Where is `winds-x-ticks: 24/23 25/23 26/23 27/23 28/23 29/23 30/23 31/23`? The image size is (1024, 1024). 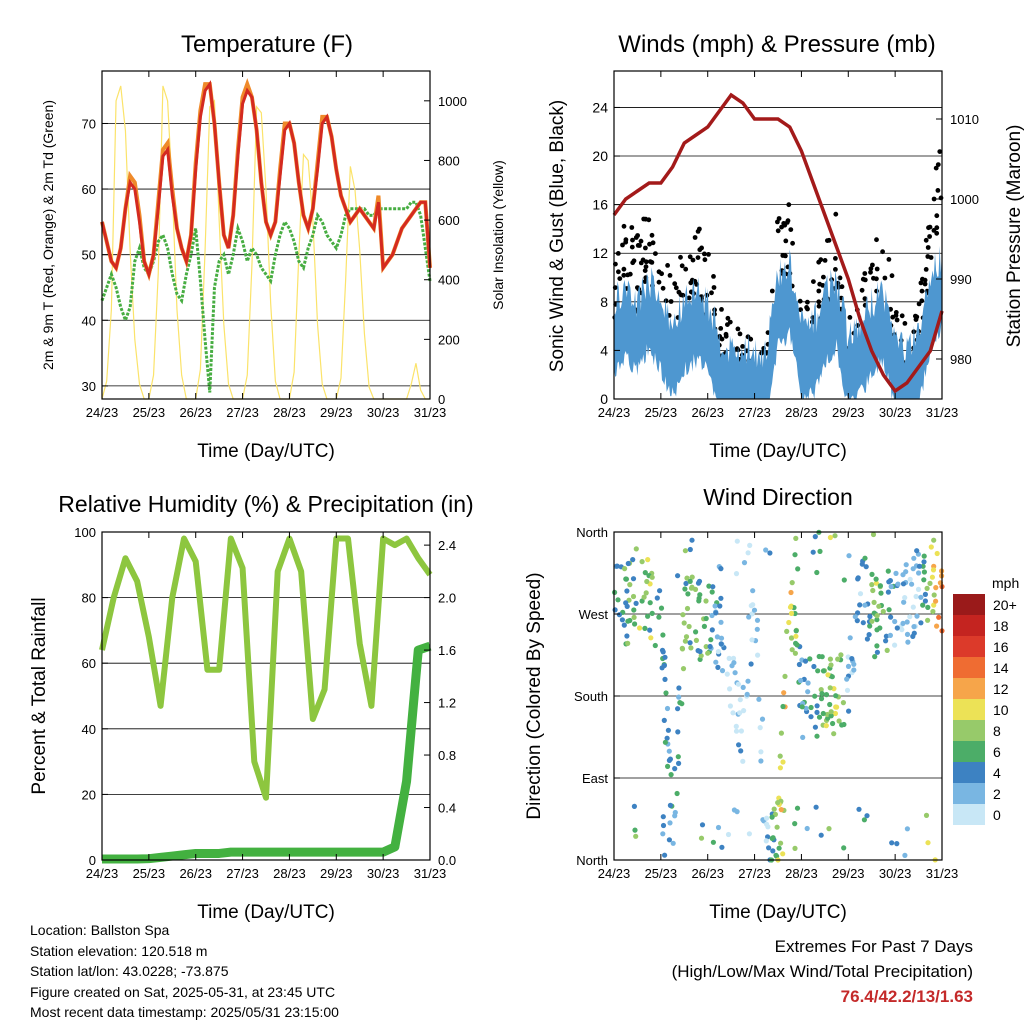
winds-x-ticks: 24/23 25/23 26/23 27/23 28/23 29/23 30/23 31/23 is located at coordinates (778, 245).